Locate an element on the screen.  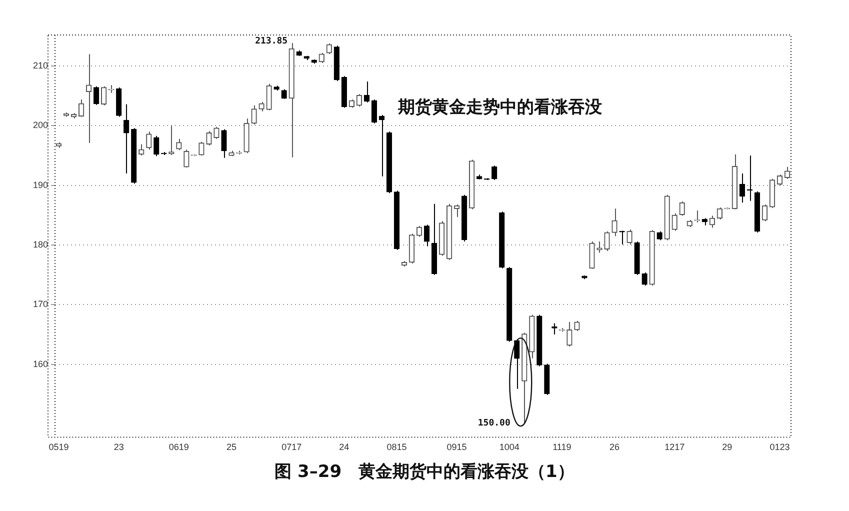
x-tick-label: 23 is located at coordinates (119, 447).